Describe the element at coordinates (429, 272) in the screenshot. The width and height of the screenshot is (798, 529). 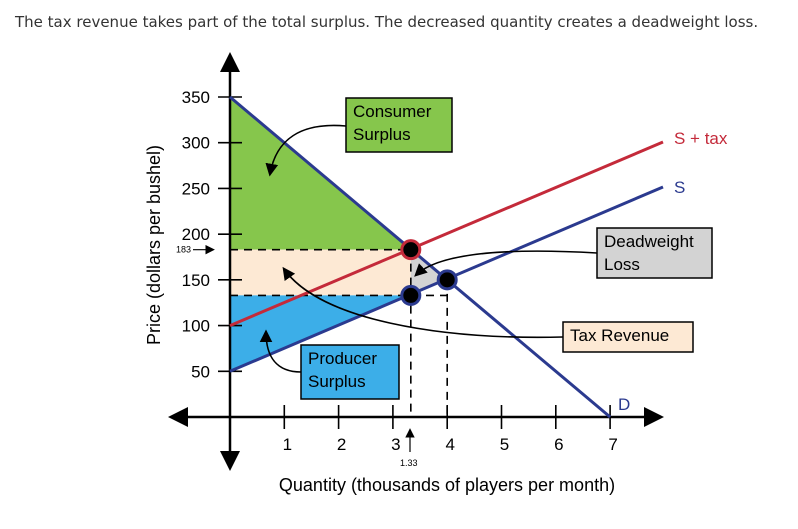
I see `deadweight-loss-region` at that location.